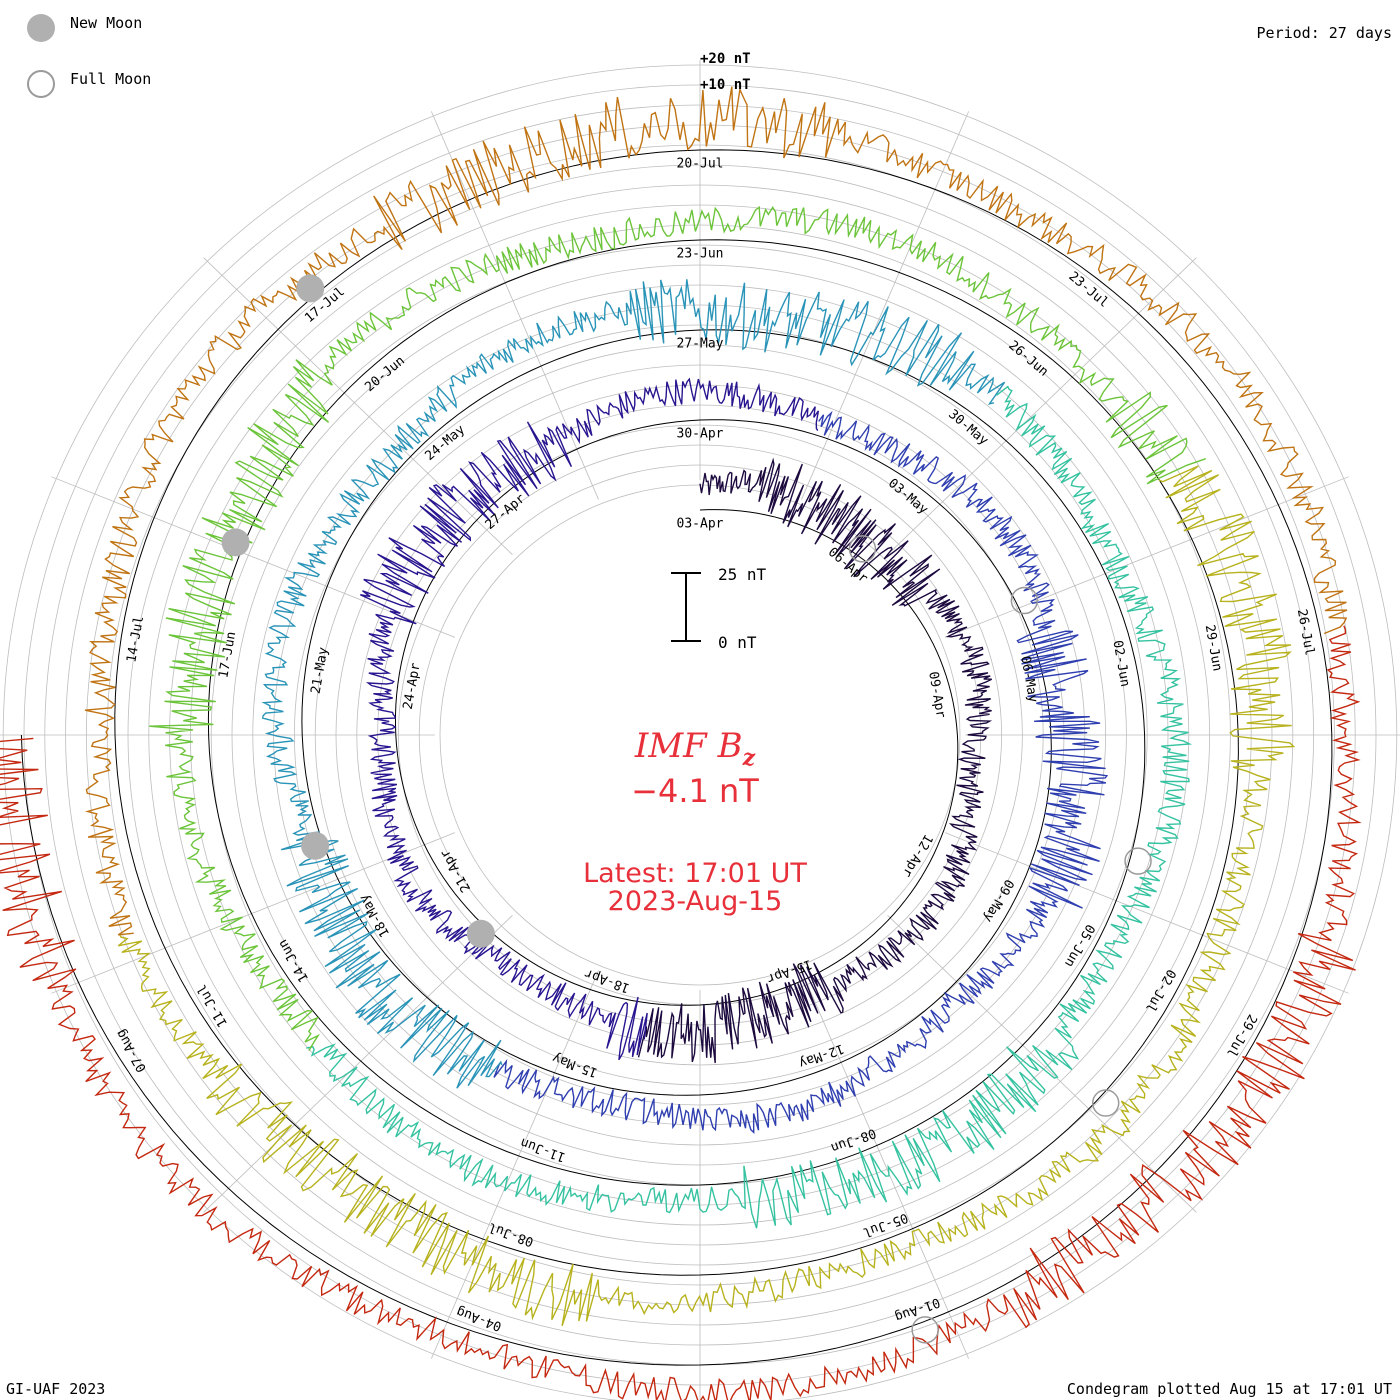 The width and height of the screenshot is (1400, 1400). What do you see at coordinates (737, 642) in the screenshot?
I see `scale-bar-bottom-label: 0 nT` at bounding box center [737, 642].